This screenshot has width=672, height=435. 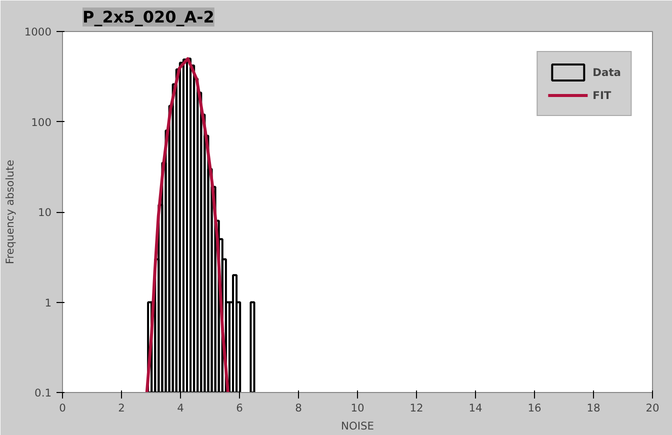 I want to click on x-tick-label: 14, so click(x=475, y=408).